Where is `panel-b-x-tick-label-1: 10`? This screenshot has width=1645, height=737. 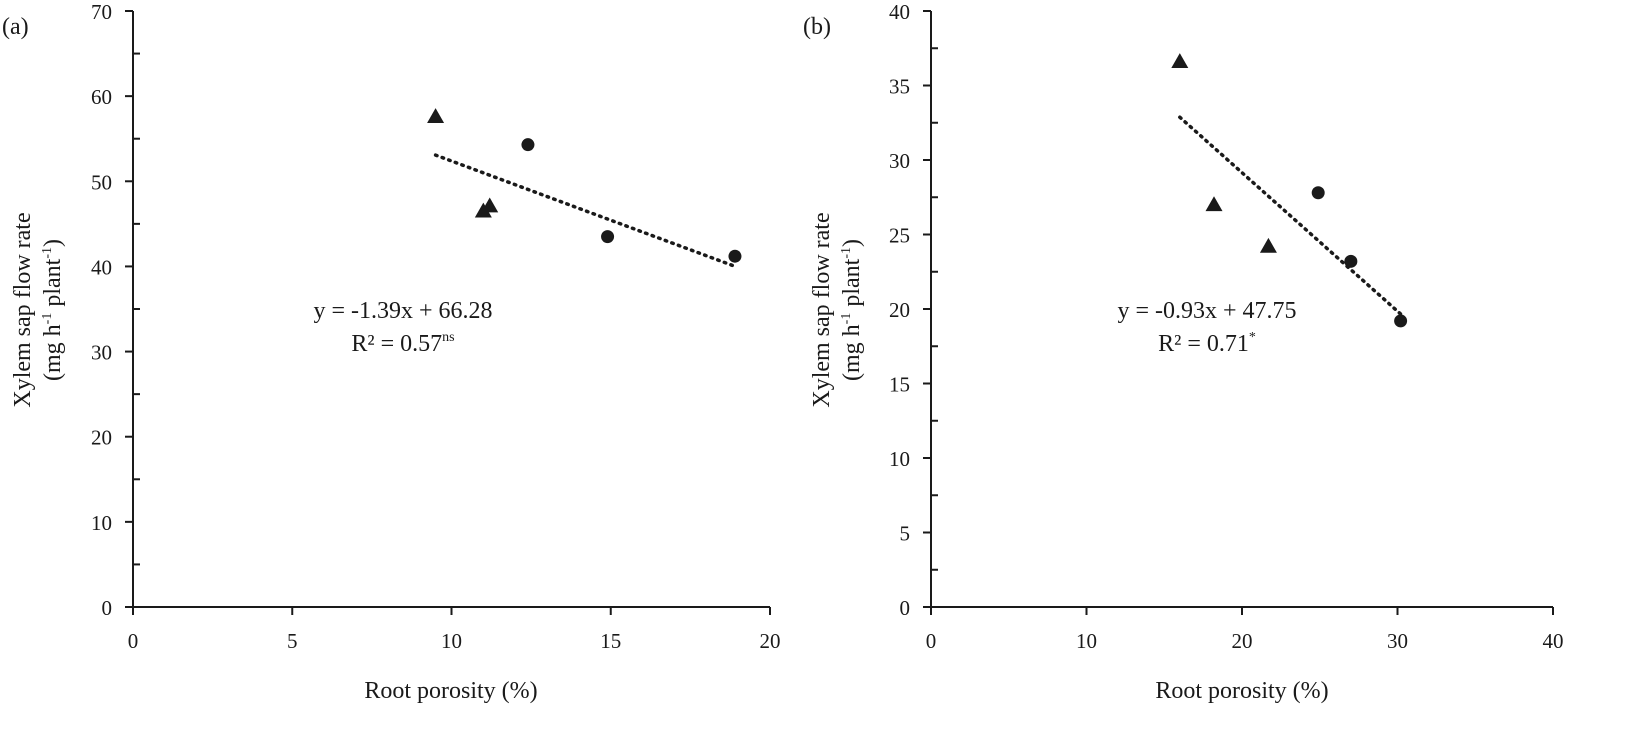 panel-b-x-tick-label-1: 10 is located at coordinates (1086, 641).